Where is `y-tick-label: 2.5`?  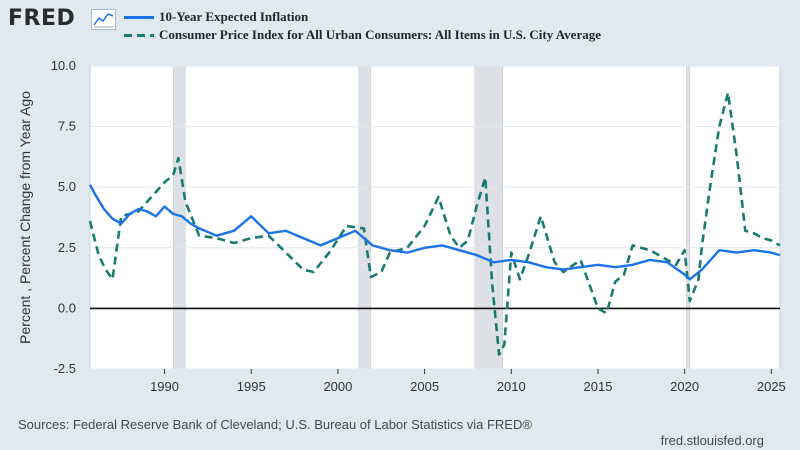 y-tick-label: 2.5 is located at coordinates (67, 247).